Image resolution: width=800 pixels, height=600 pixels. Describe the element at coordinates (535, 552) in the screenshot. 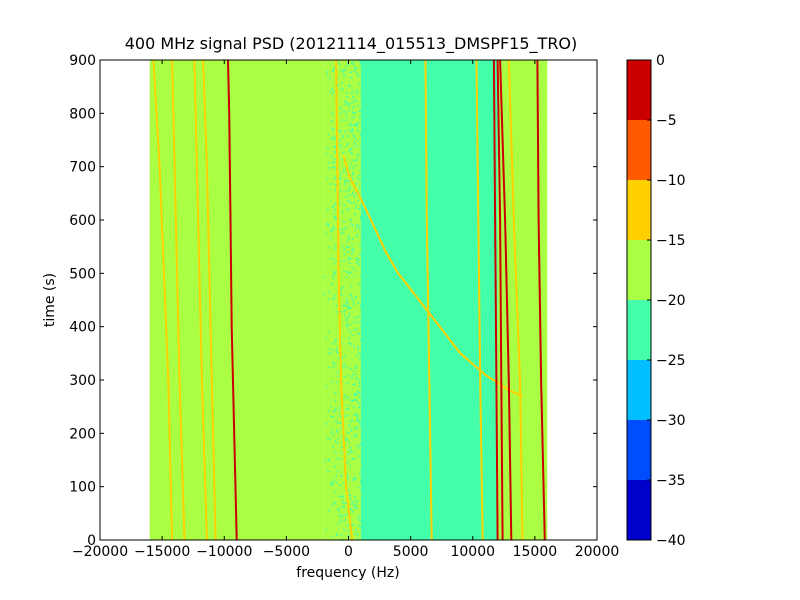

I see `x-tick-label: 15000` at that location.